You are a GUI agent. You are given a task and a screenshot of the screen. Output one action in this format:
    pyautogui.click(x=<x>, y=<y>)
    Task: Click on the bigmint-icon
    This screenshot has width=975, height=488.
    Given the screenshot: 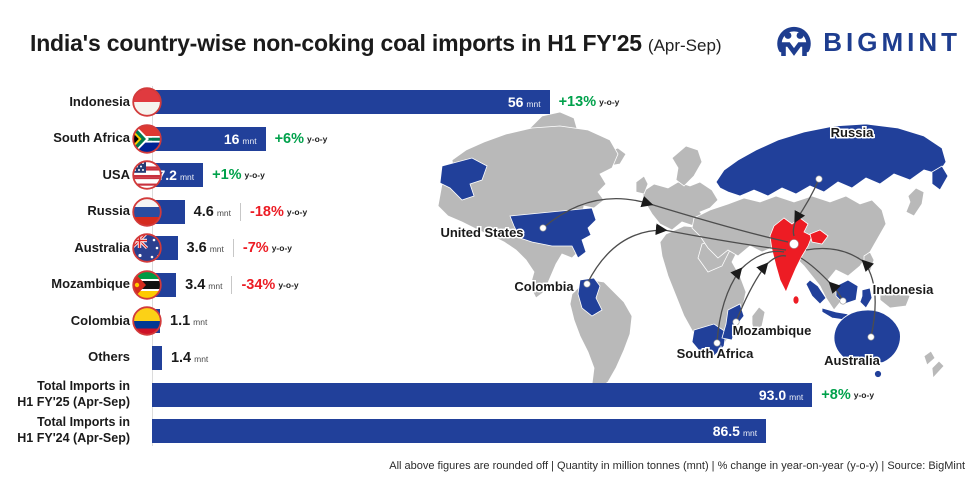 What is the action you would take?
    pyautogui.click(x=794, y=41)
    